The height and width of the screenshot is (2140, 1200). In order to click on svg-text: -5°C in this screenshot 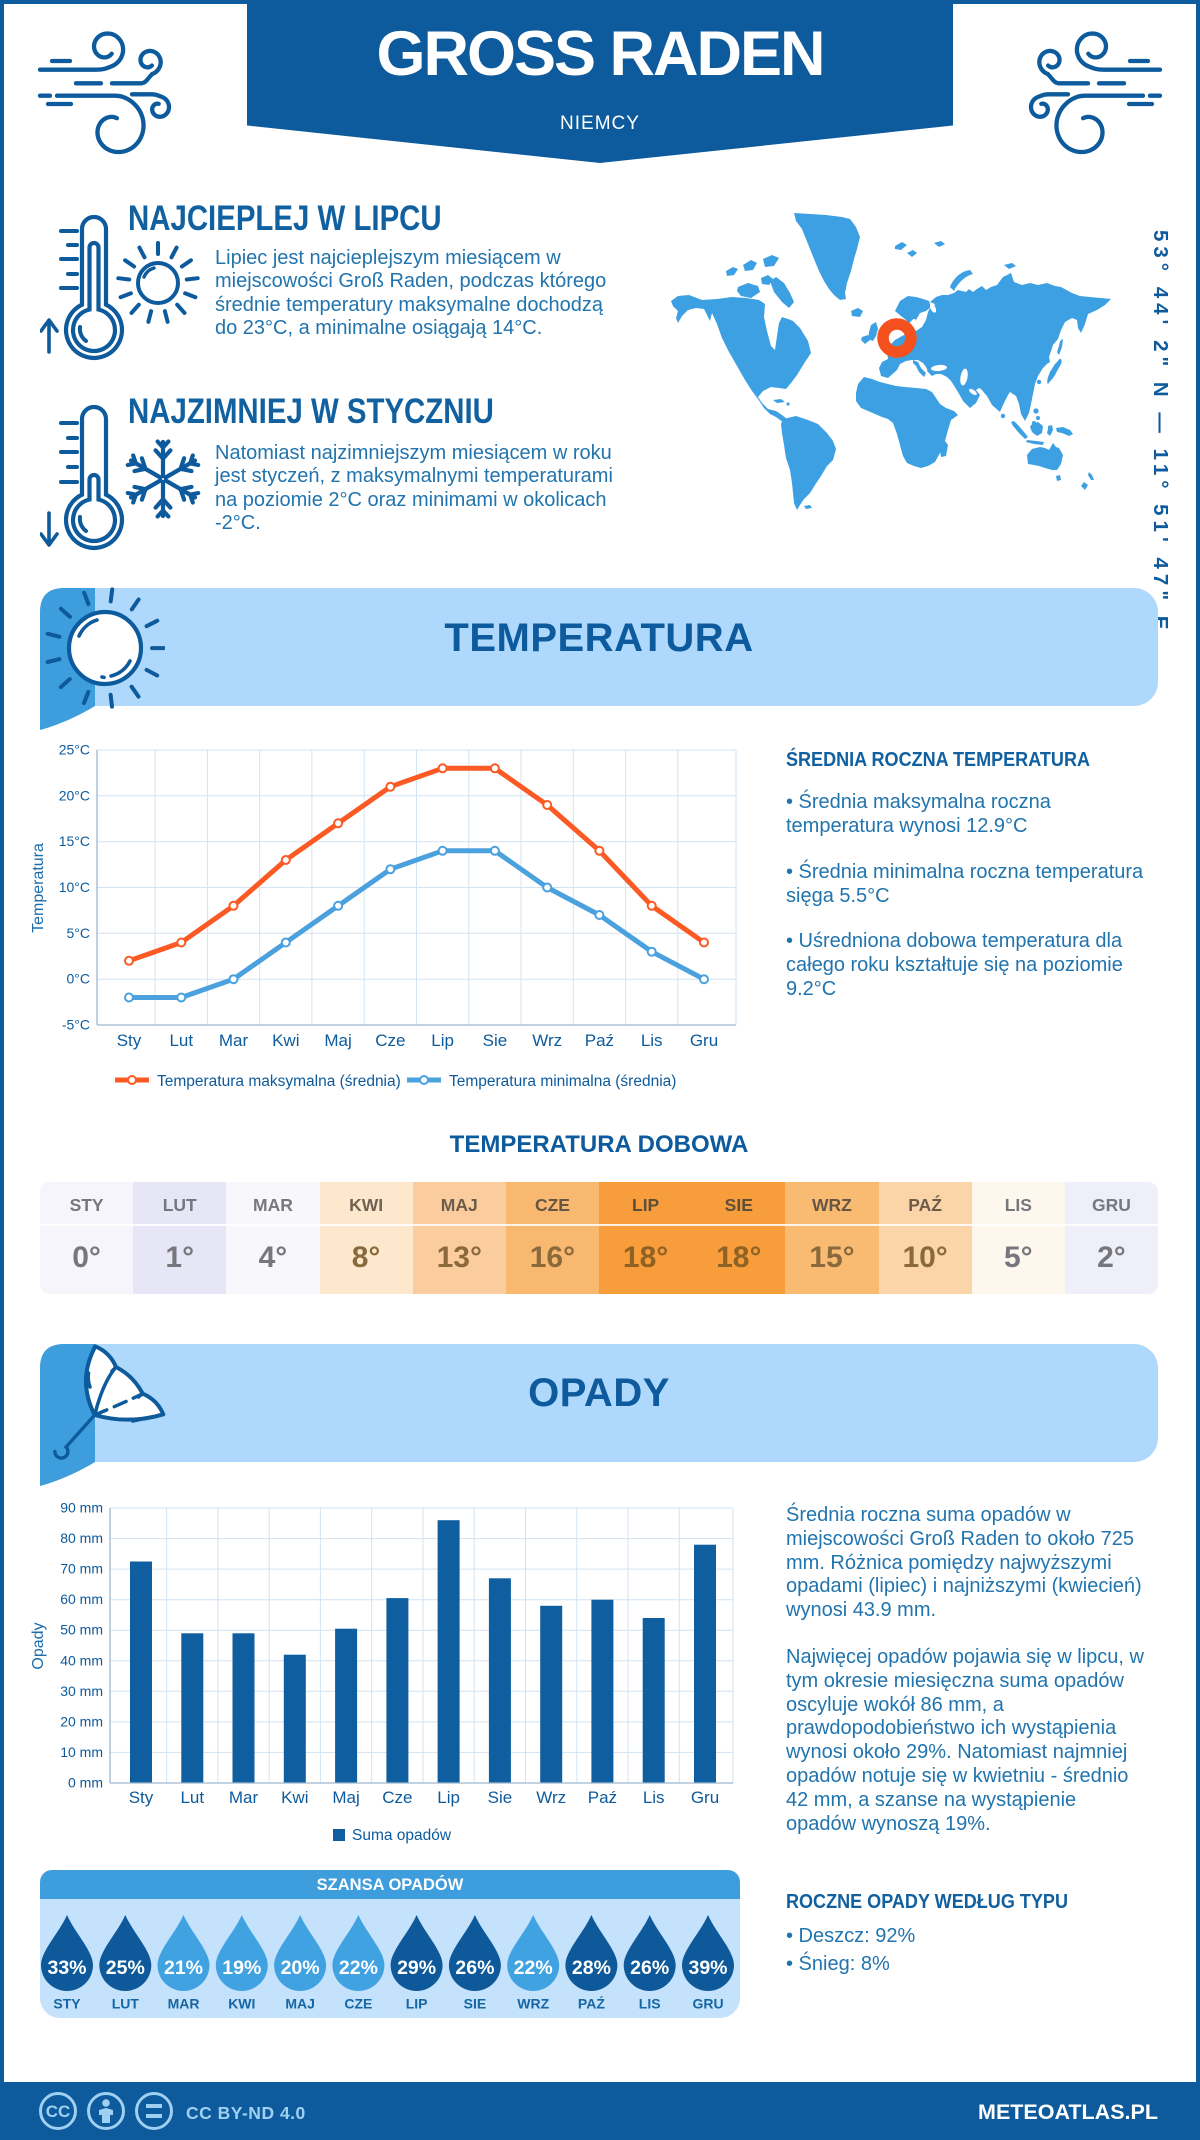, I will do `click(76, 1025)`.